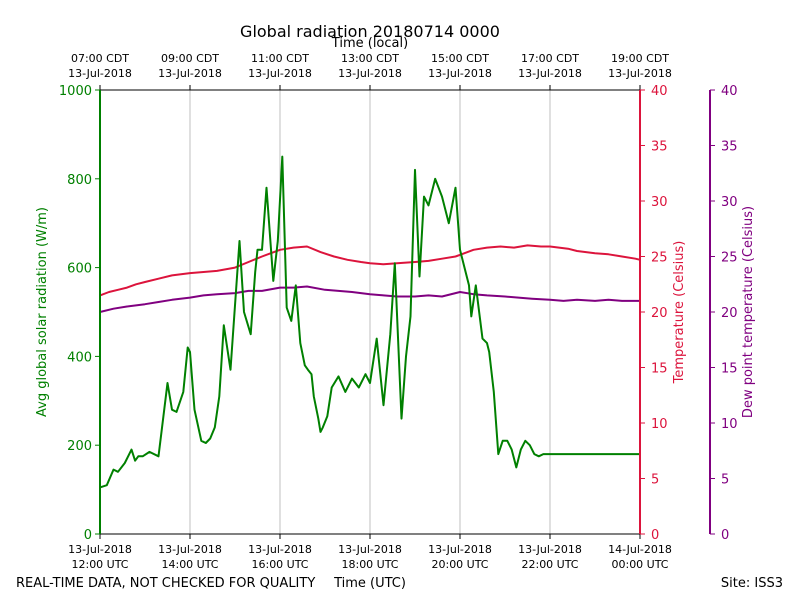  Describe the element at coordinates (655, 480) in the screenshot. I see `temperature-tick-label: 5` at that location.